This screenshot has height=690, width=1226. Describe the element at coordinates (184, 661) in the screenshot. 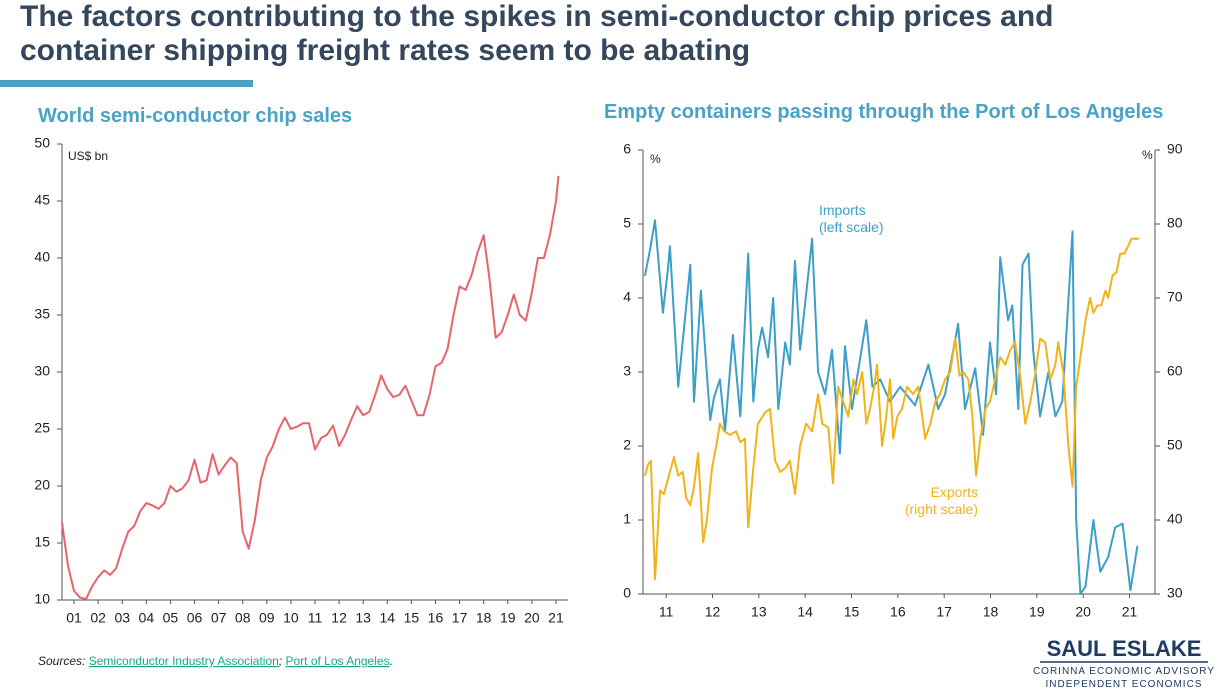

I see `source-link: Semiconductor Industry Association` at that location.